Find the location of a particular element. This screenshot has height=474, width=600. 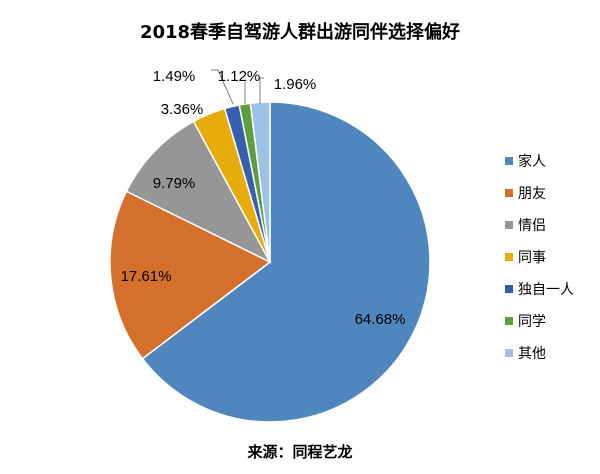

chart-title: 2018春季自驾游人群出游同伴选择偏好 is located at coordinates (300, 32).